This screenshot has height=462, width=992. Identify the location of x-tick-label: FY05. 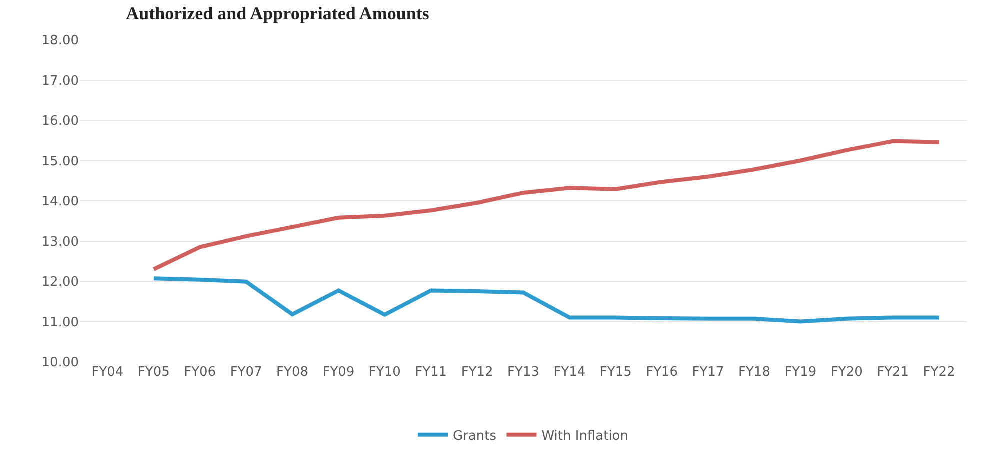
(154, 372).